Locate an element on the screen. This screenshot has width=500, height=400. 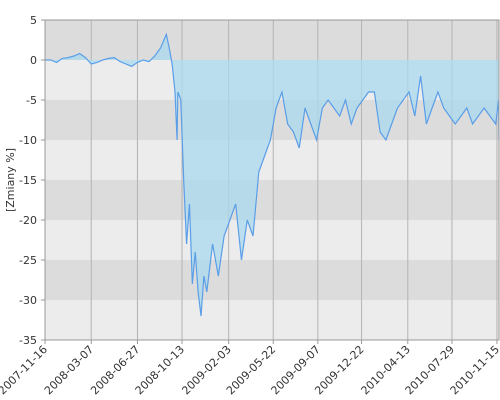
y-tick-label: -20 is located at coordinates (28, 220).